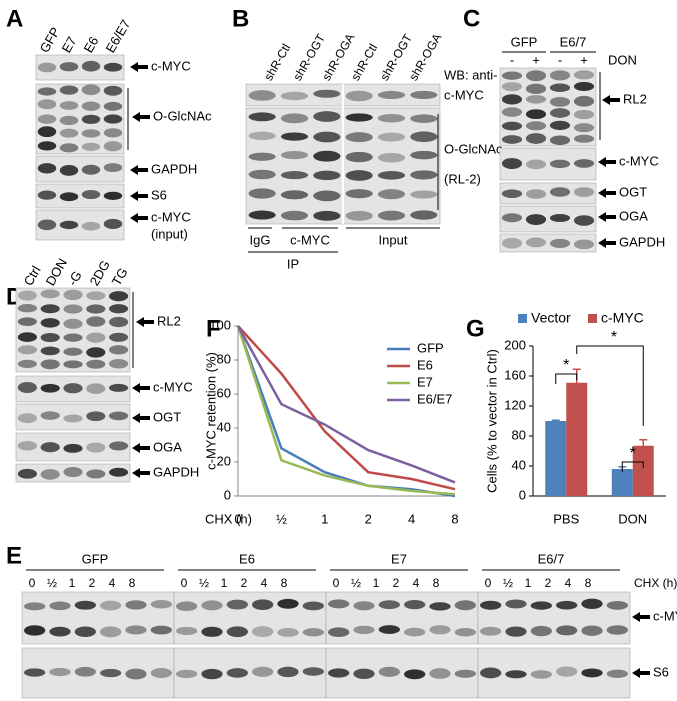 This screenshot has width=677, height=701. What do you see at coordinates (281, 518) in the screenshot?
I see `x-tick-label: ½` at bounding box center [281, 518].